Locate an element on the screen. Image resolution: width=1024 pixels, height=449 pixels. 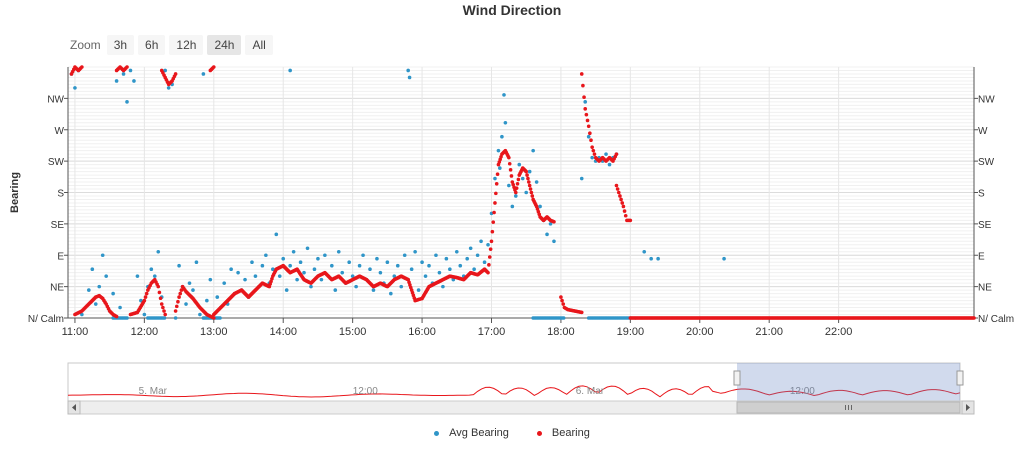
legend-marker-bearing is located at coordinates (539, 433).